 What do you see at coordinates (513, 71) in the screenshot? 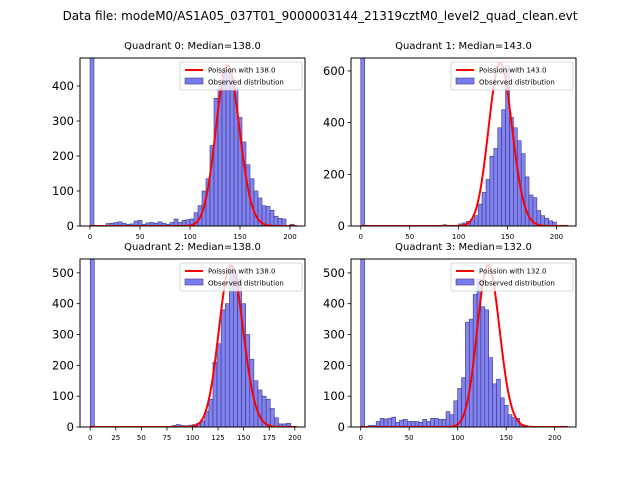
I see `legend-label-poisson: Poission with 143.0` at bounding box center [513, 71].